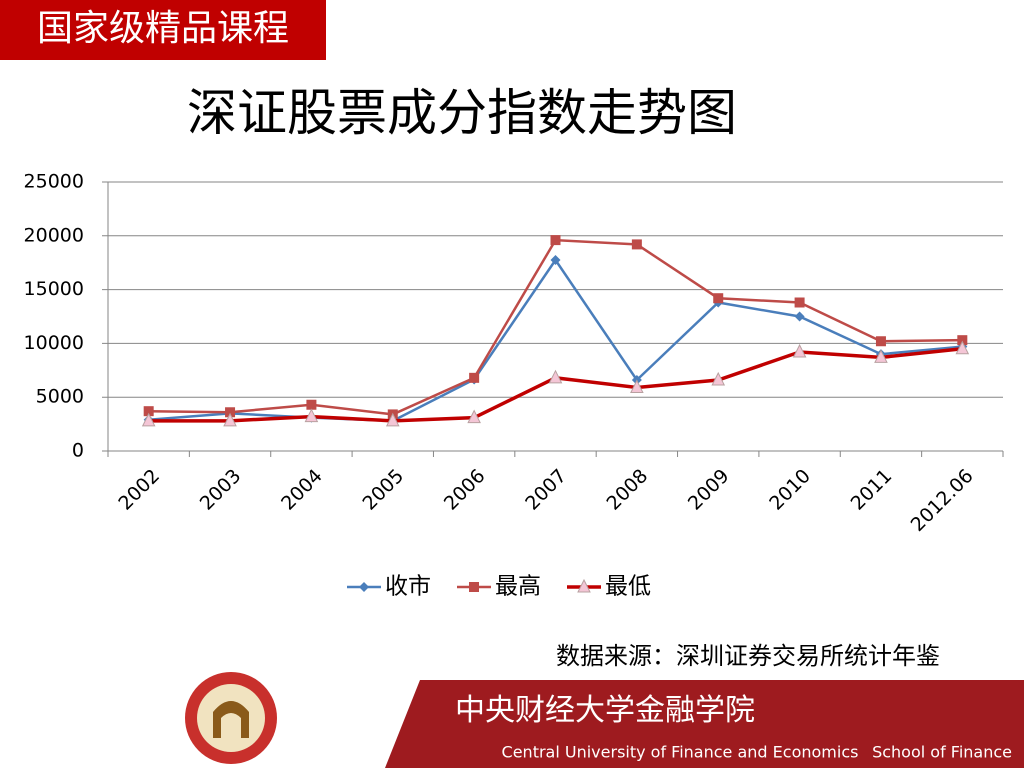  I want to click on legend-label: 最低, so click(628, 587).